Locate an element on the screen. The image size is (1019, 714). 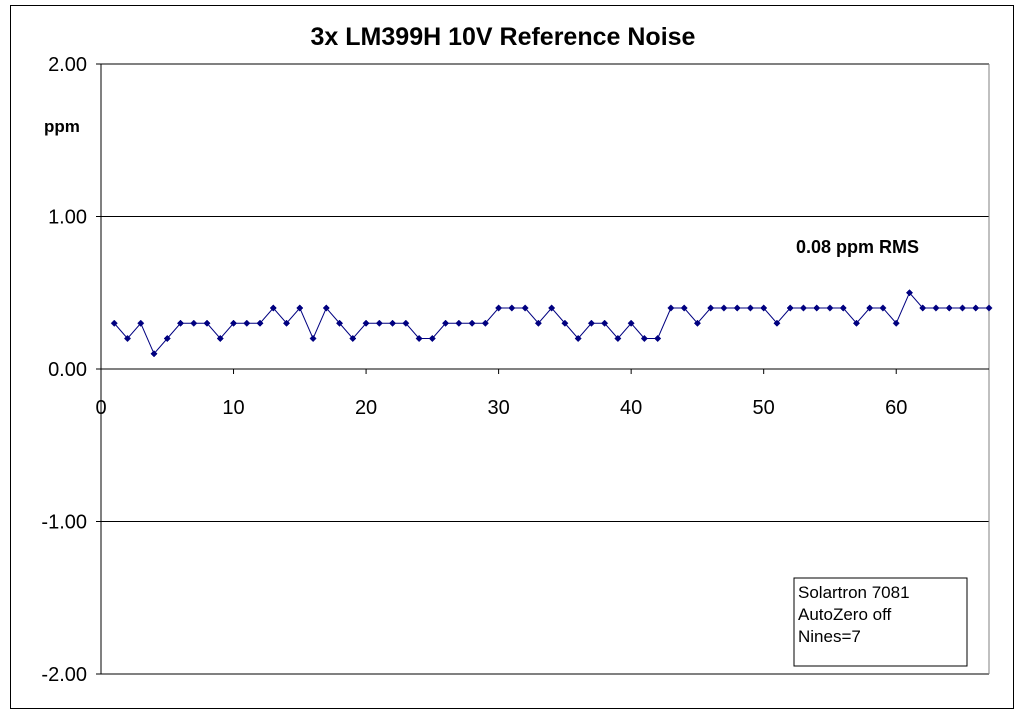
y-axis-label: ppm is located at coordinates (62, 126).